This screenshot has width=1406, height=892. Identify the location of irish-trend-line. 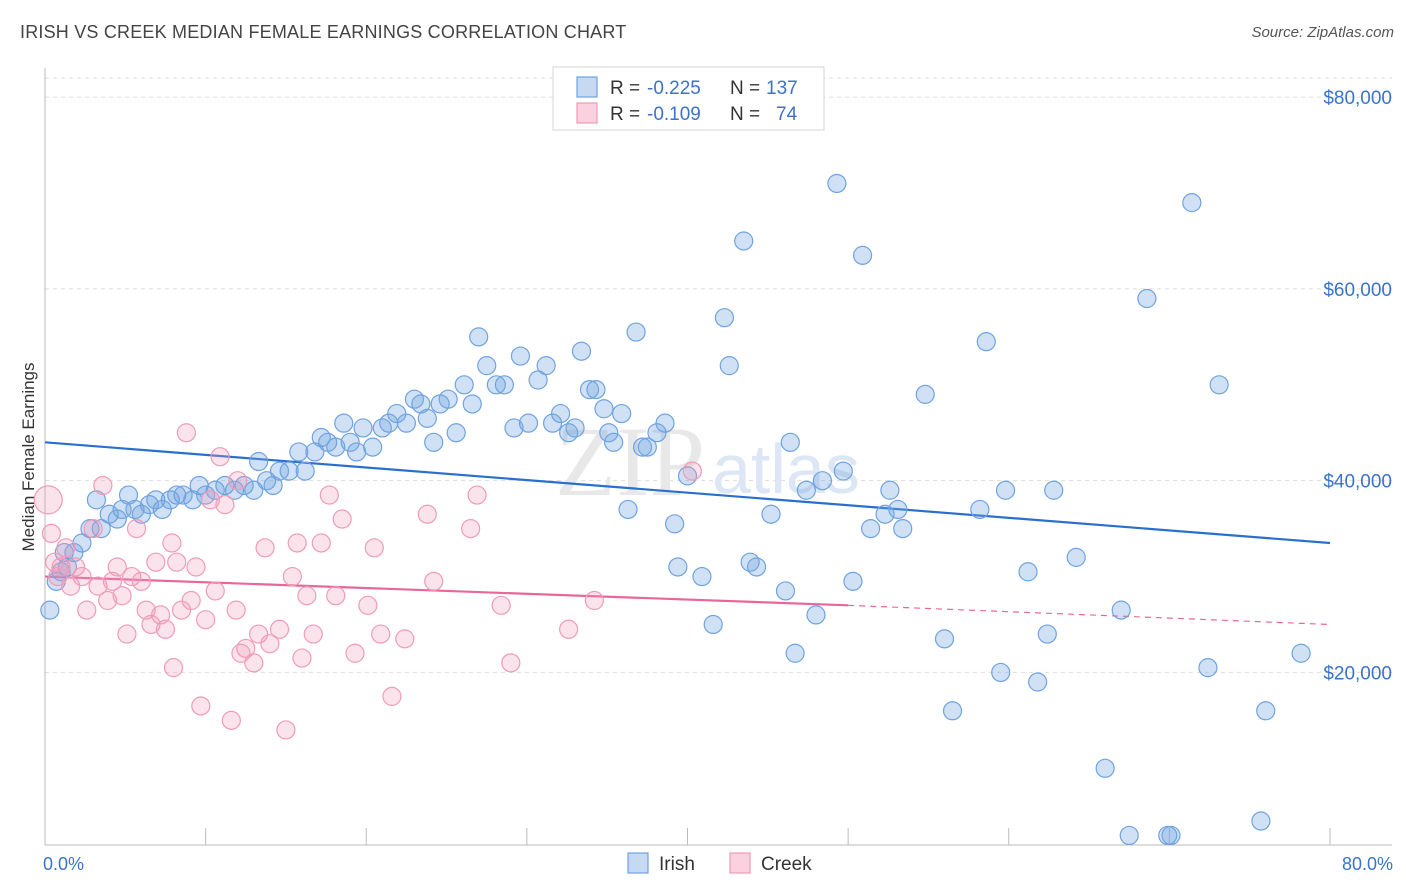
(687, 493).